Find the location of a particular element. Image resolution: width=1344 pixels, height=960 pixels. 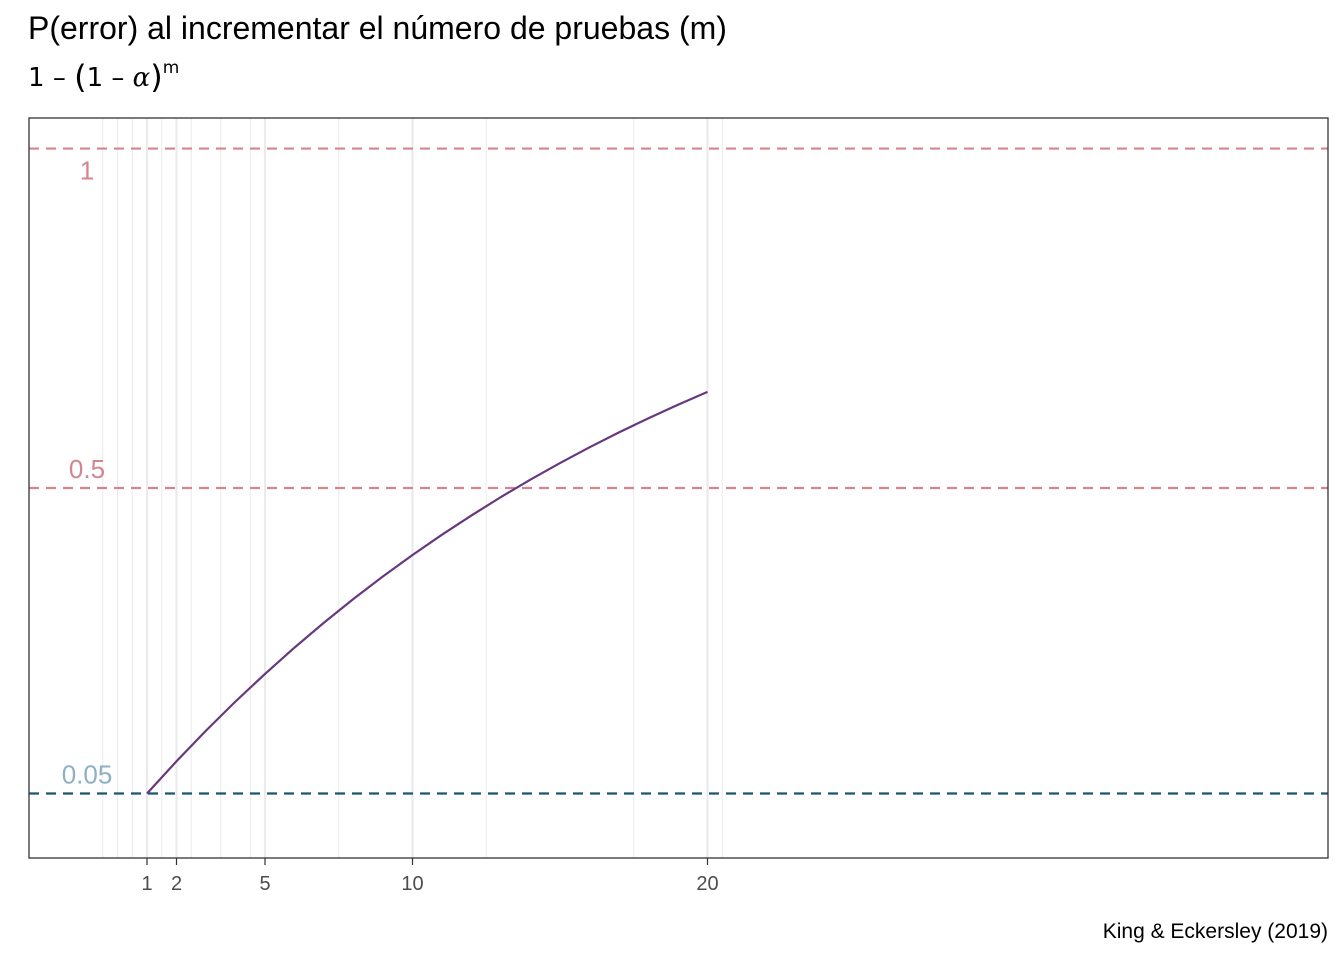

x-axis: 1 2 5 10 20 is located at coordinates (430, 876).